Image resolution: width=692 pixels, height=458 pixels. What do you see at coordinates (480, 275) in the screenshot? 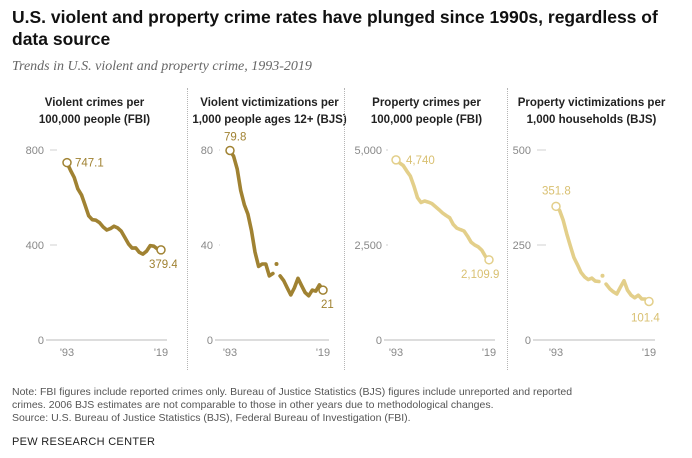
I see `end-value-label: 2,109.9` at bounding box center [480, 275].